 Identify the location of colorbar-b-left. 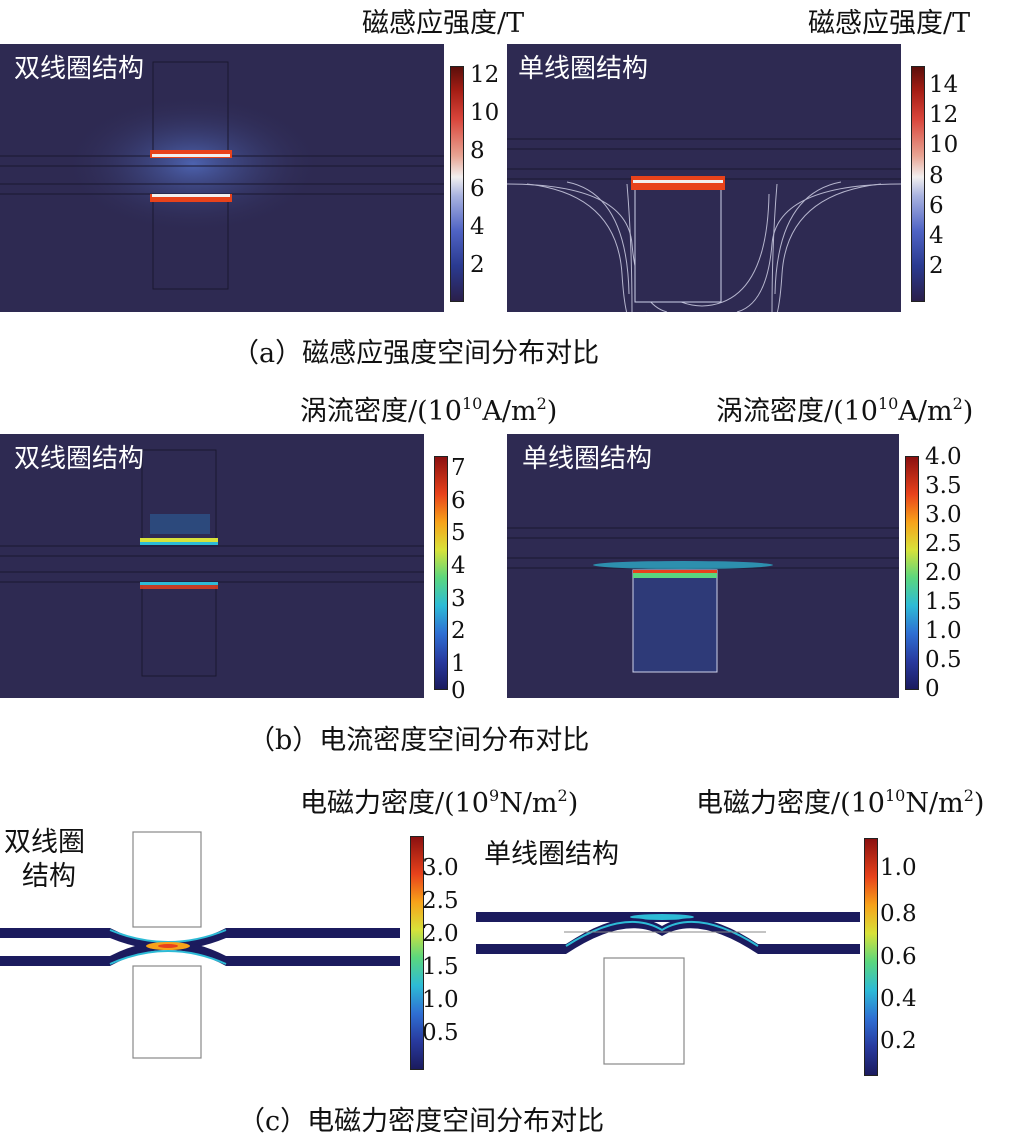
(441, 573).